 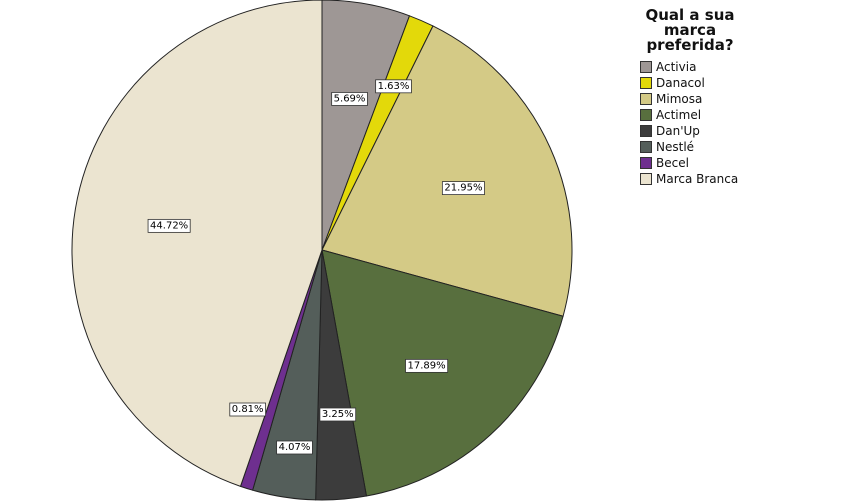 I want to click on legend-item-nestl-: Nestlé, so click(x=725, y=147).